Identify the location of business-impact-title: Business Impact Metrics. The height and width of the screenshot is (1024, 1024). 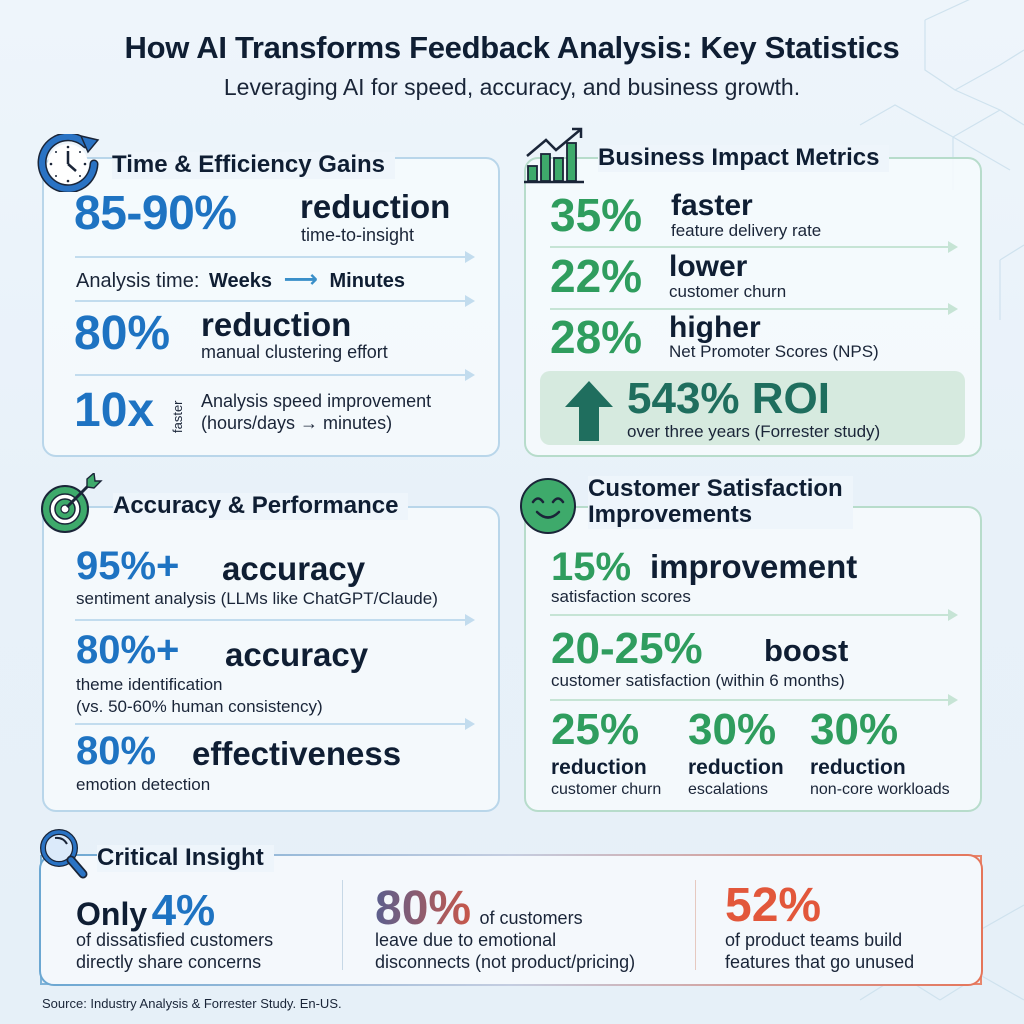
(744, 158).